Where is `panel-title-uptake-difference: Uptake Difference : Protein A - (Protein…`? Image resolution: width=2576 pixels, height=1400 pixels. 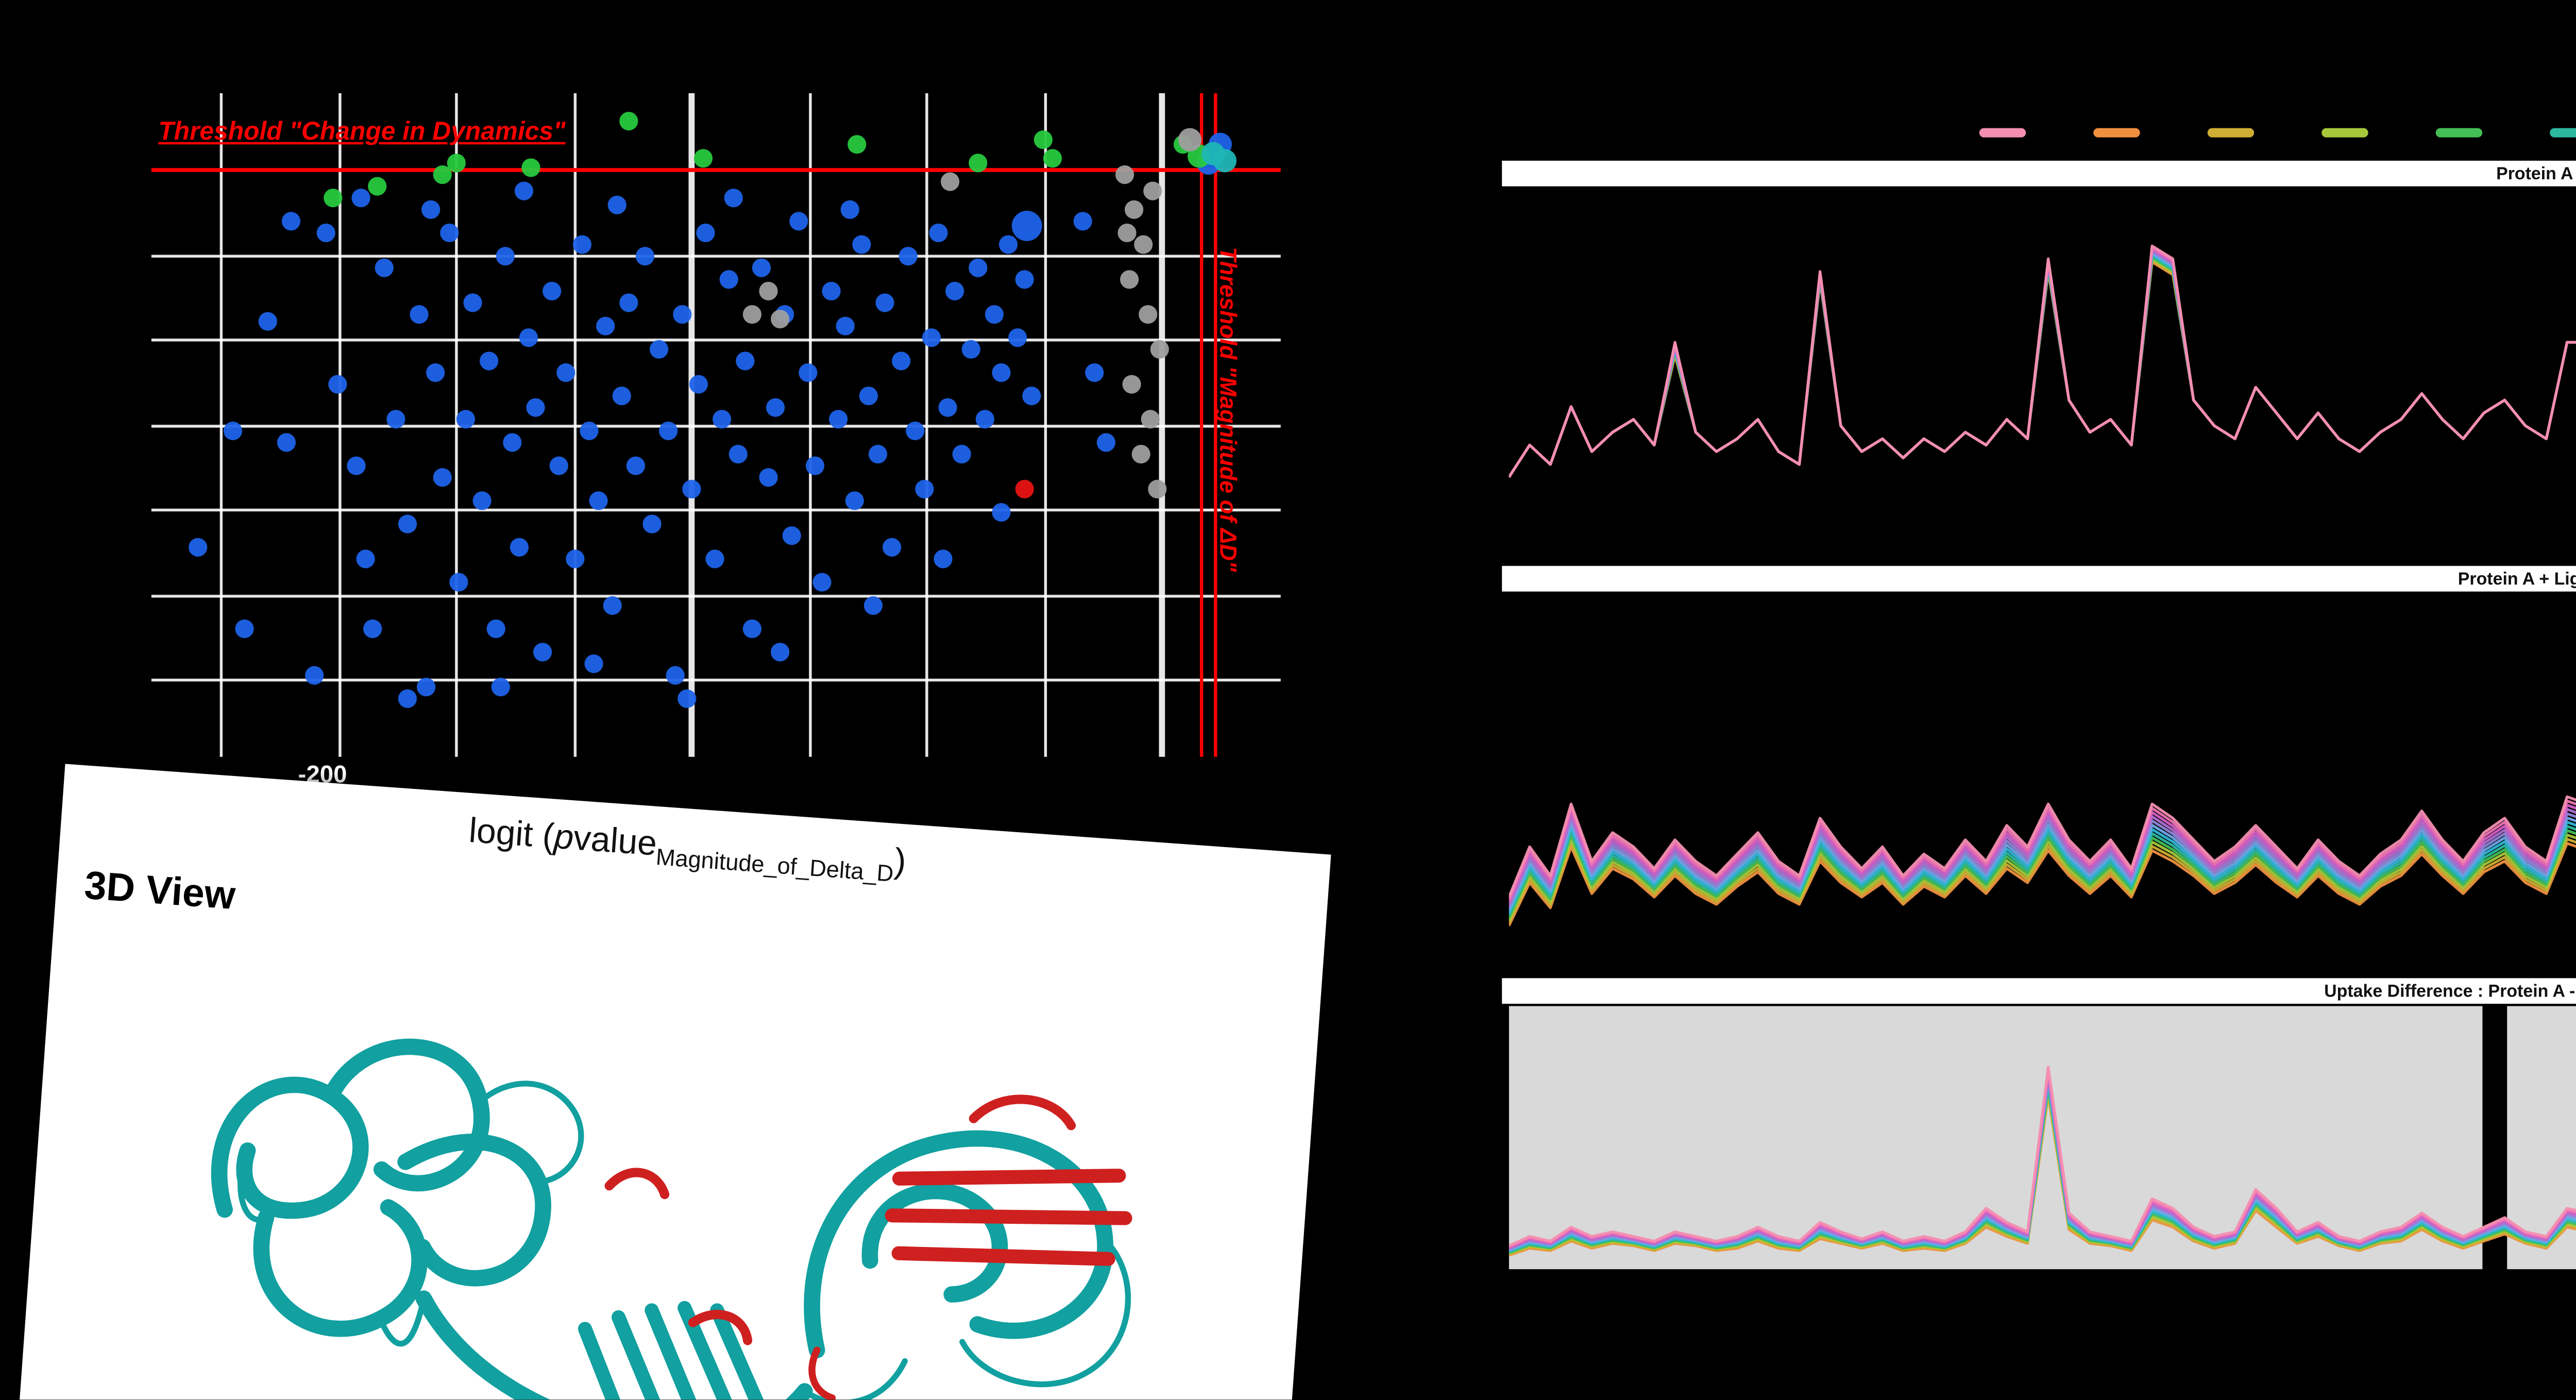
panel-title-uptake-difference: Uptake Difference : Protein A - (Protein… is located at coordinates (2039, 991).